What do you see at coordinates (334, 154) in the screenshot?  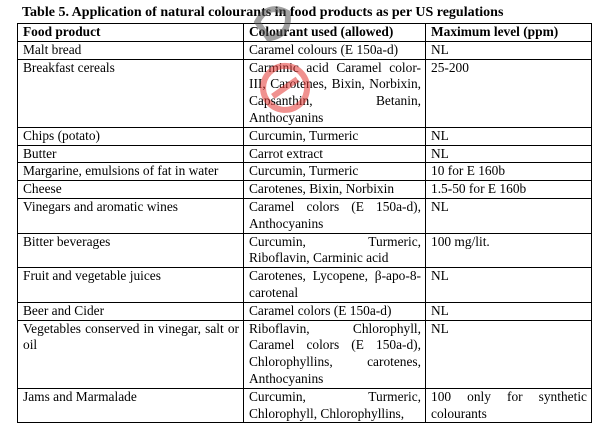 I see `cell-colourant: Carrot extract` at bounding box center [334, 154].